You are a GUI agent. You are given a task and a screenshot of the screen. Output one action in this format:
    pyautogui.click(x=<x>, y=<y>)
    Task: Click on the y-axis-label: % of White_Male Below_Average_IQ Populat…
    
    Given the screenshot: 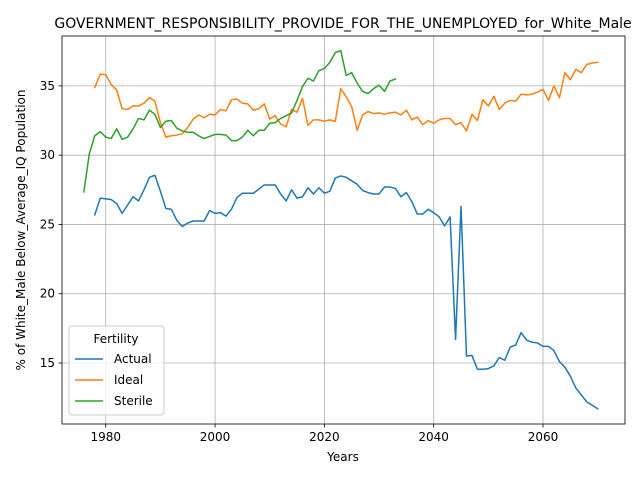 What is the action you would take?
    pyautogui.click(x=21, y=230)
    